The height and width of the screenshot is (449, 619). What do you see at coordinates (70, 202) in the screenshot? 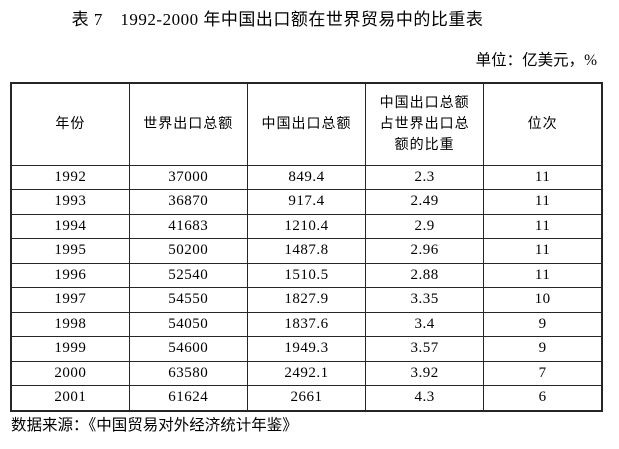
I see `table-cell: 1993` at bounding box center [70, 202].